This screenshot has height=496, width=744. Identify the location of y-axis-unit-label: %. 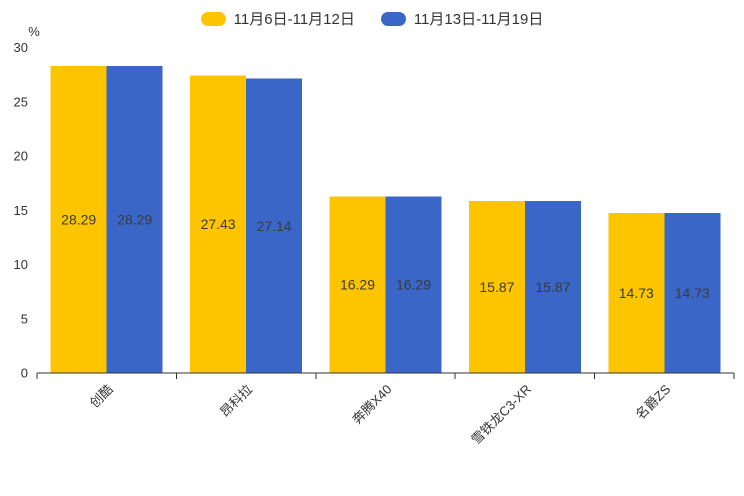
(34, 31).